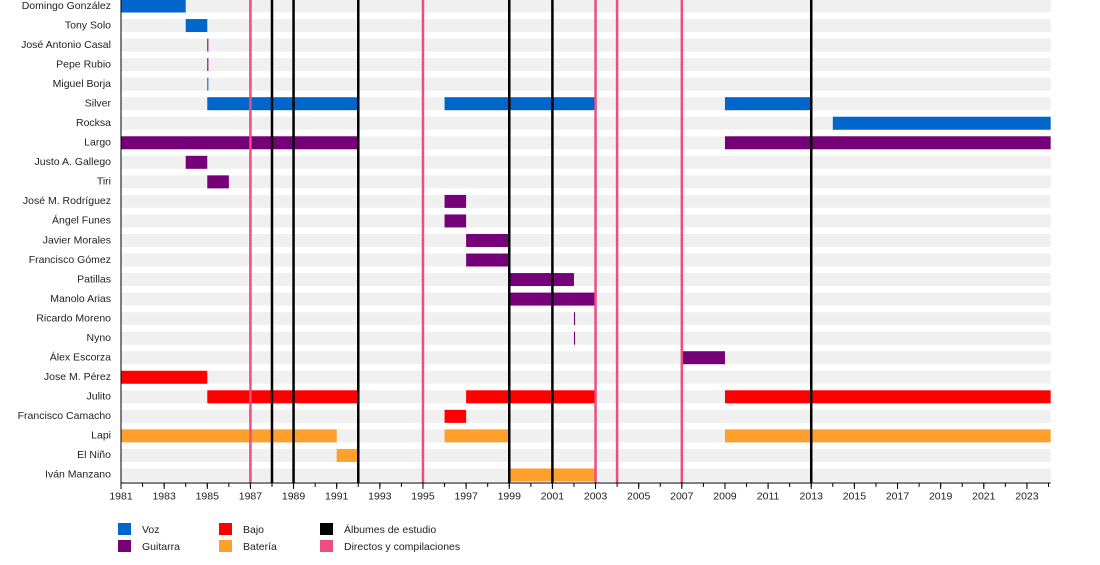 This screenshot has height=565, width=1100. Describe the element at coordinates (80, 357) in the screenshot. I see `member-label: Álex Escorza` at that location.